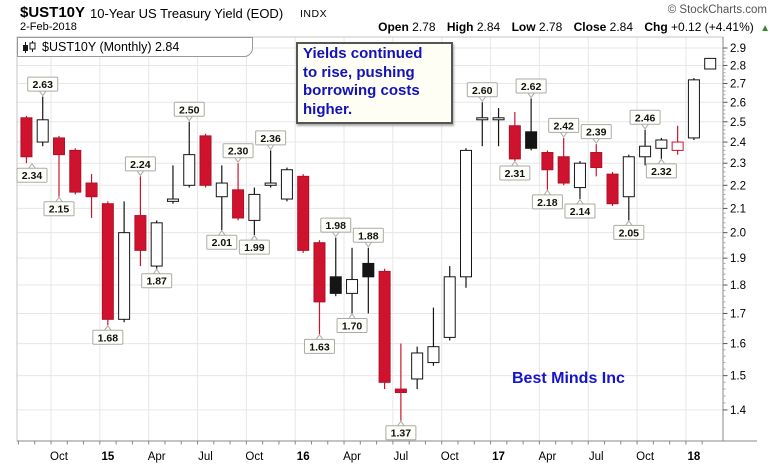  Describe the element at coordinates (498, 457) in the screenshot. I see `x-axis-label: 17` at that location.